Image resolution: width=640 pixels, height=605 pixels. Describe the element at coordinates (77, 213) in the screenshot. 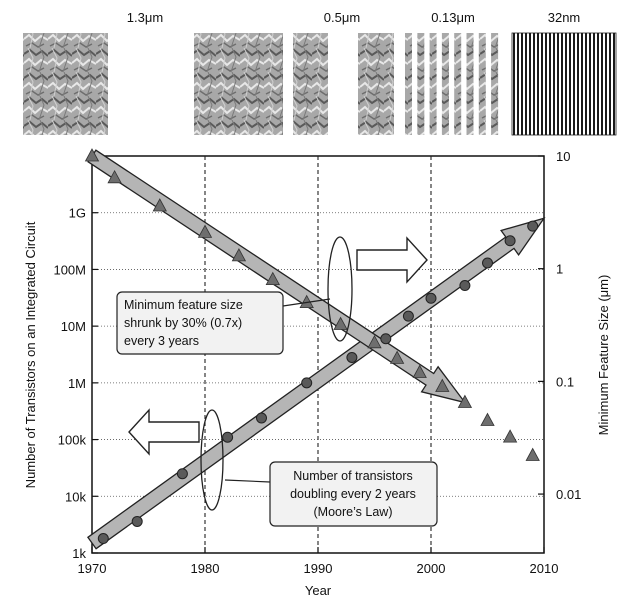

I see `y-left-tick-label: 1G` at that location.